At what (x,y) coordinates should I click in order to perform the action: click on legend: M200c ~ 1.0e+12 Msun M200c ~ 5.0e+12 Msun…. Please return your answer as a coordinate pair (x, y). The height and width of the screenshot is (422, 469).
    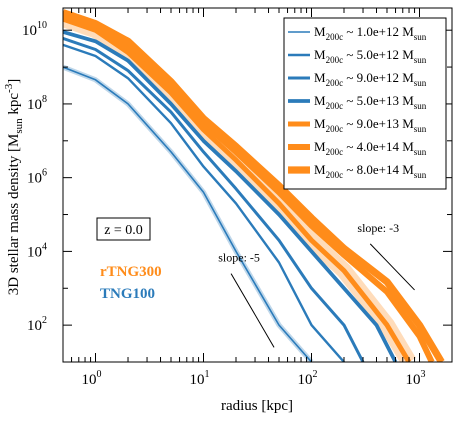
    Looking at the image, I should click on (365, 103).